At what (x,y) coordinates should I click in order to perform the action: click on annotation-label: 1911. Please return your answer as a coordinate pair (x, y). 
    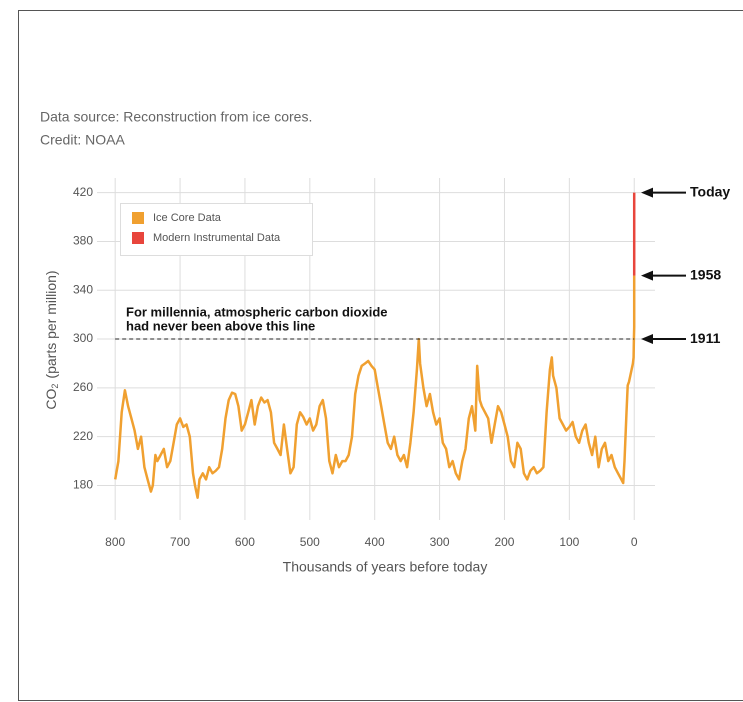
    Looking at the image, I should click on (705, 338).